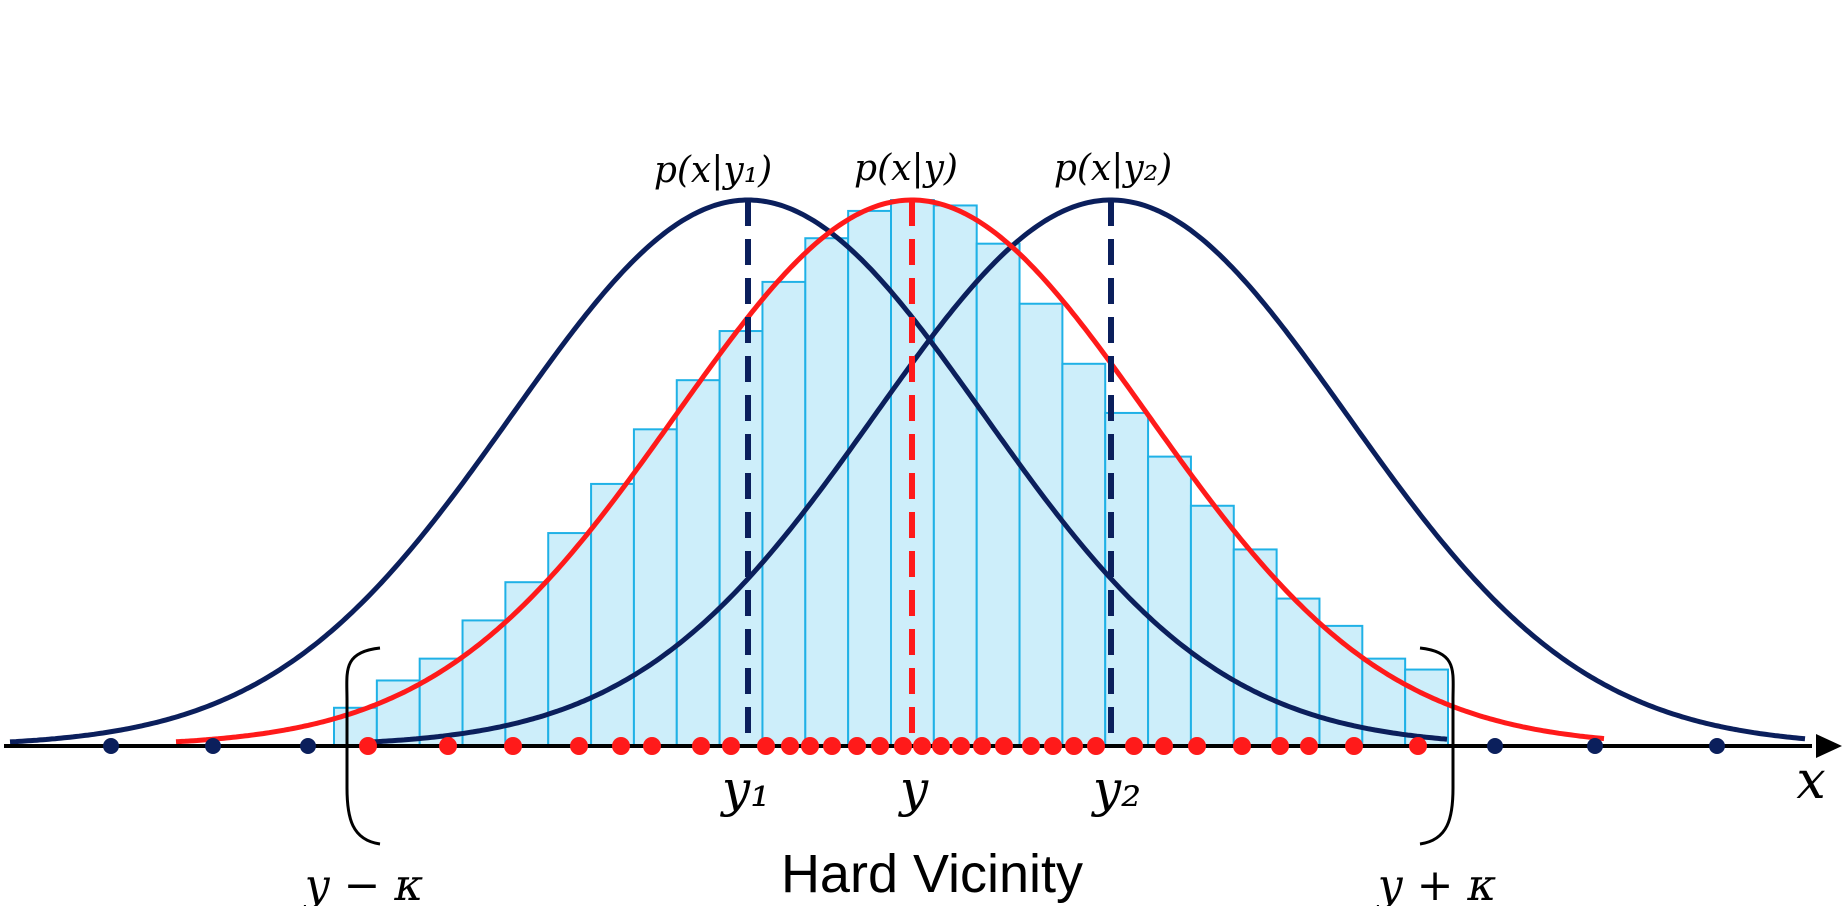  Describe the element at coordinates (932, 874) in the screenshot. I see `label-hard-vicinity: Hard Vicinity` at that location.